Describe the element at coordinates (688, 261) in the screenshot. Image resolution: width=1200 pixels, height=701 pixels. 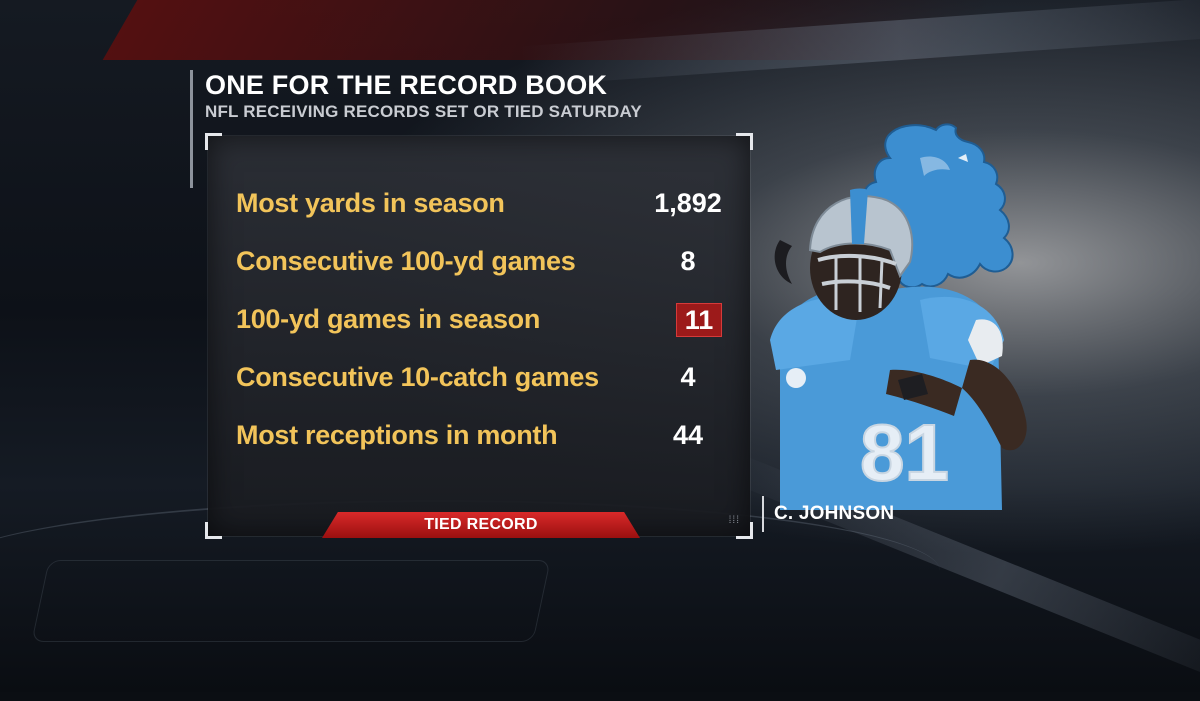
I see `record-value: 8` at that location.